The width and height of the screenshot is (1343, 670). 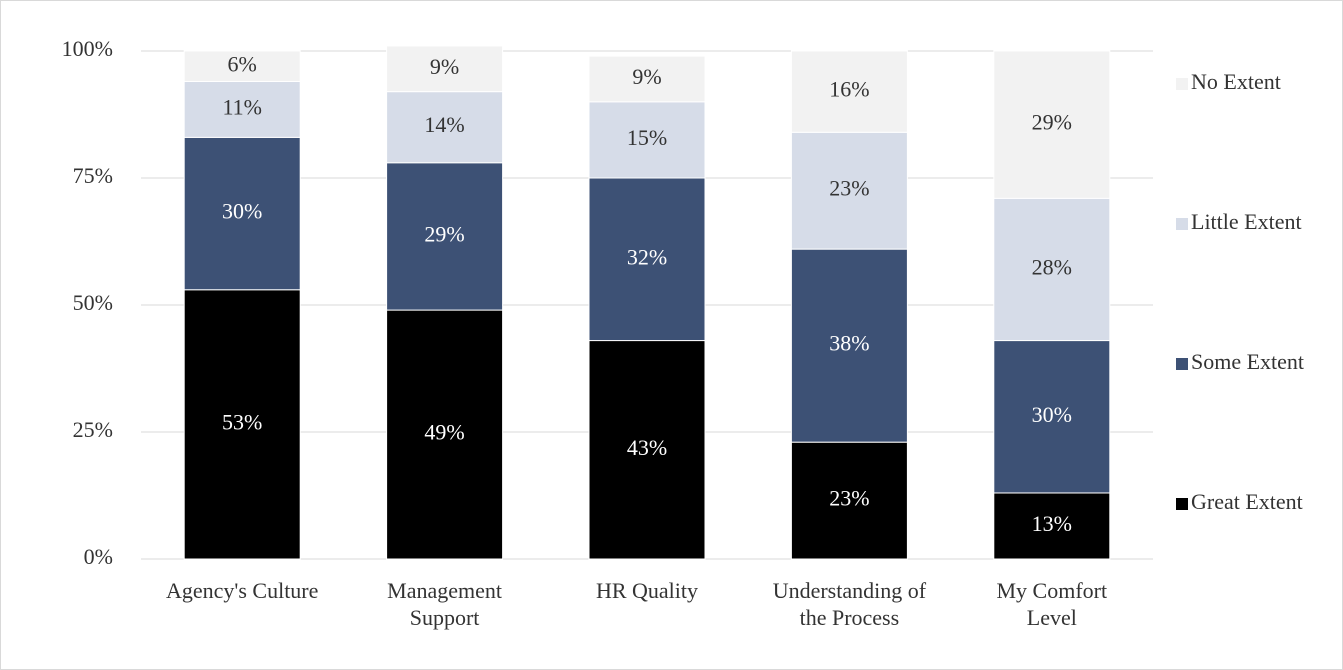 I want to click on data-label: 49%, so click(x=444, y=432).